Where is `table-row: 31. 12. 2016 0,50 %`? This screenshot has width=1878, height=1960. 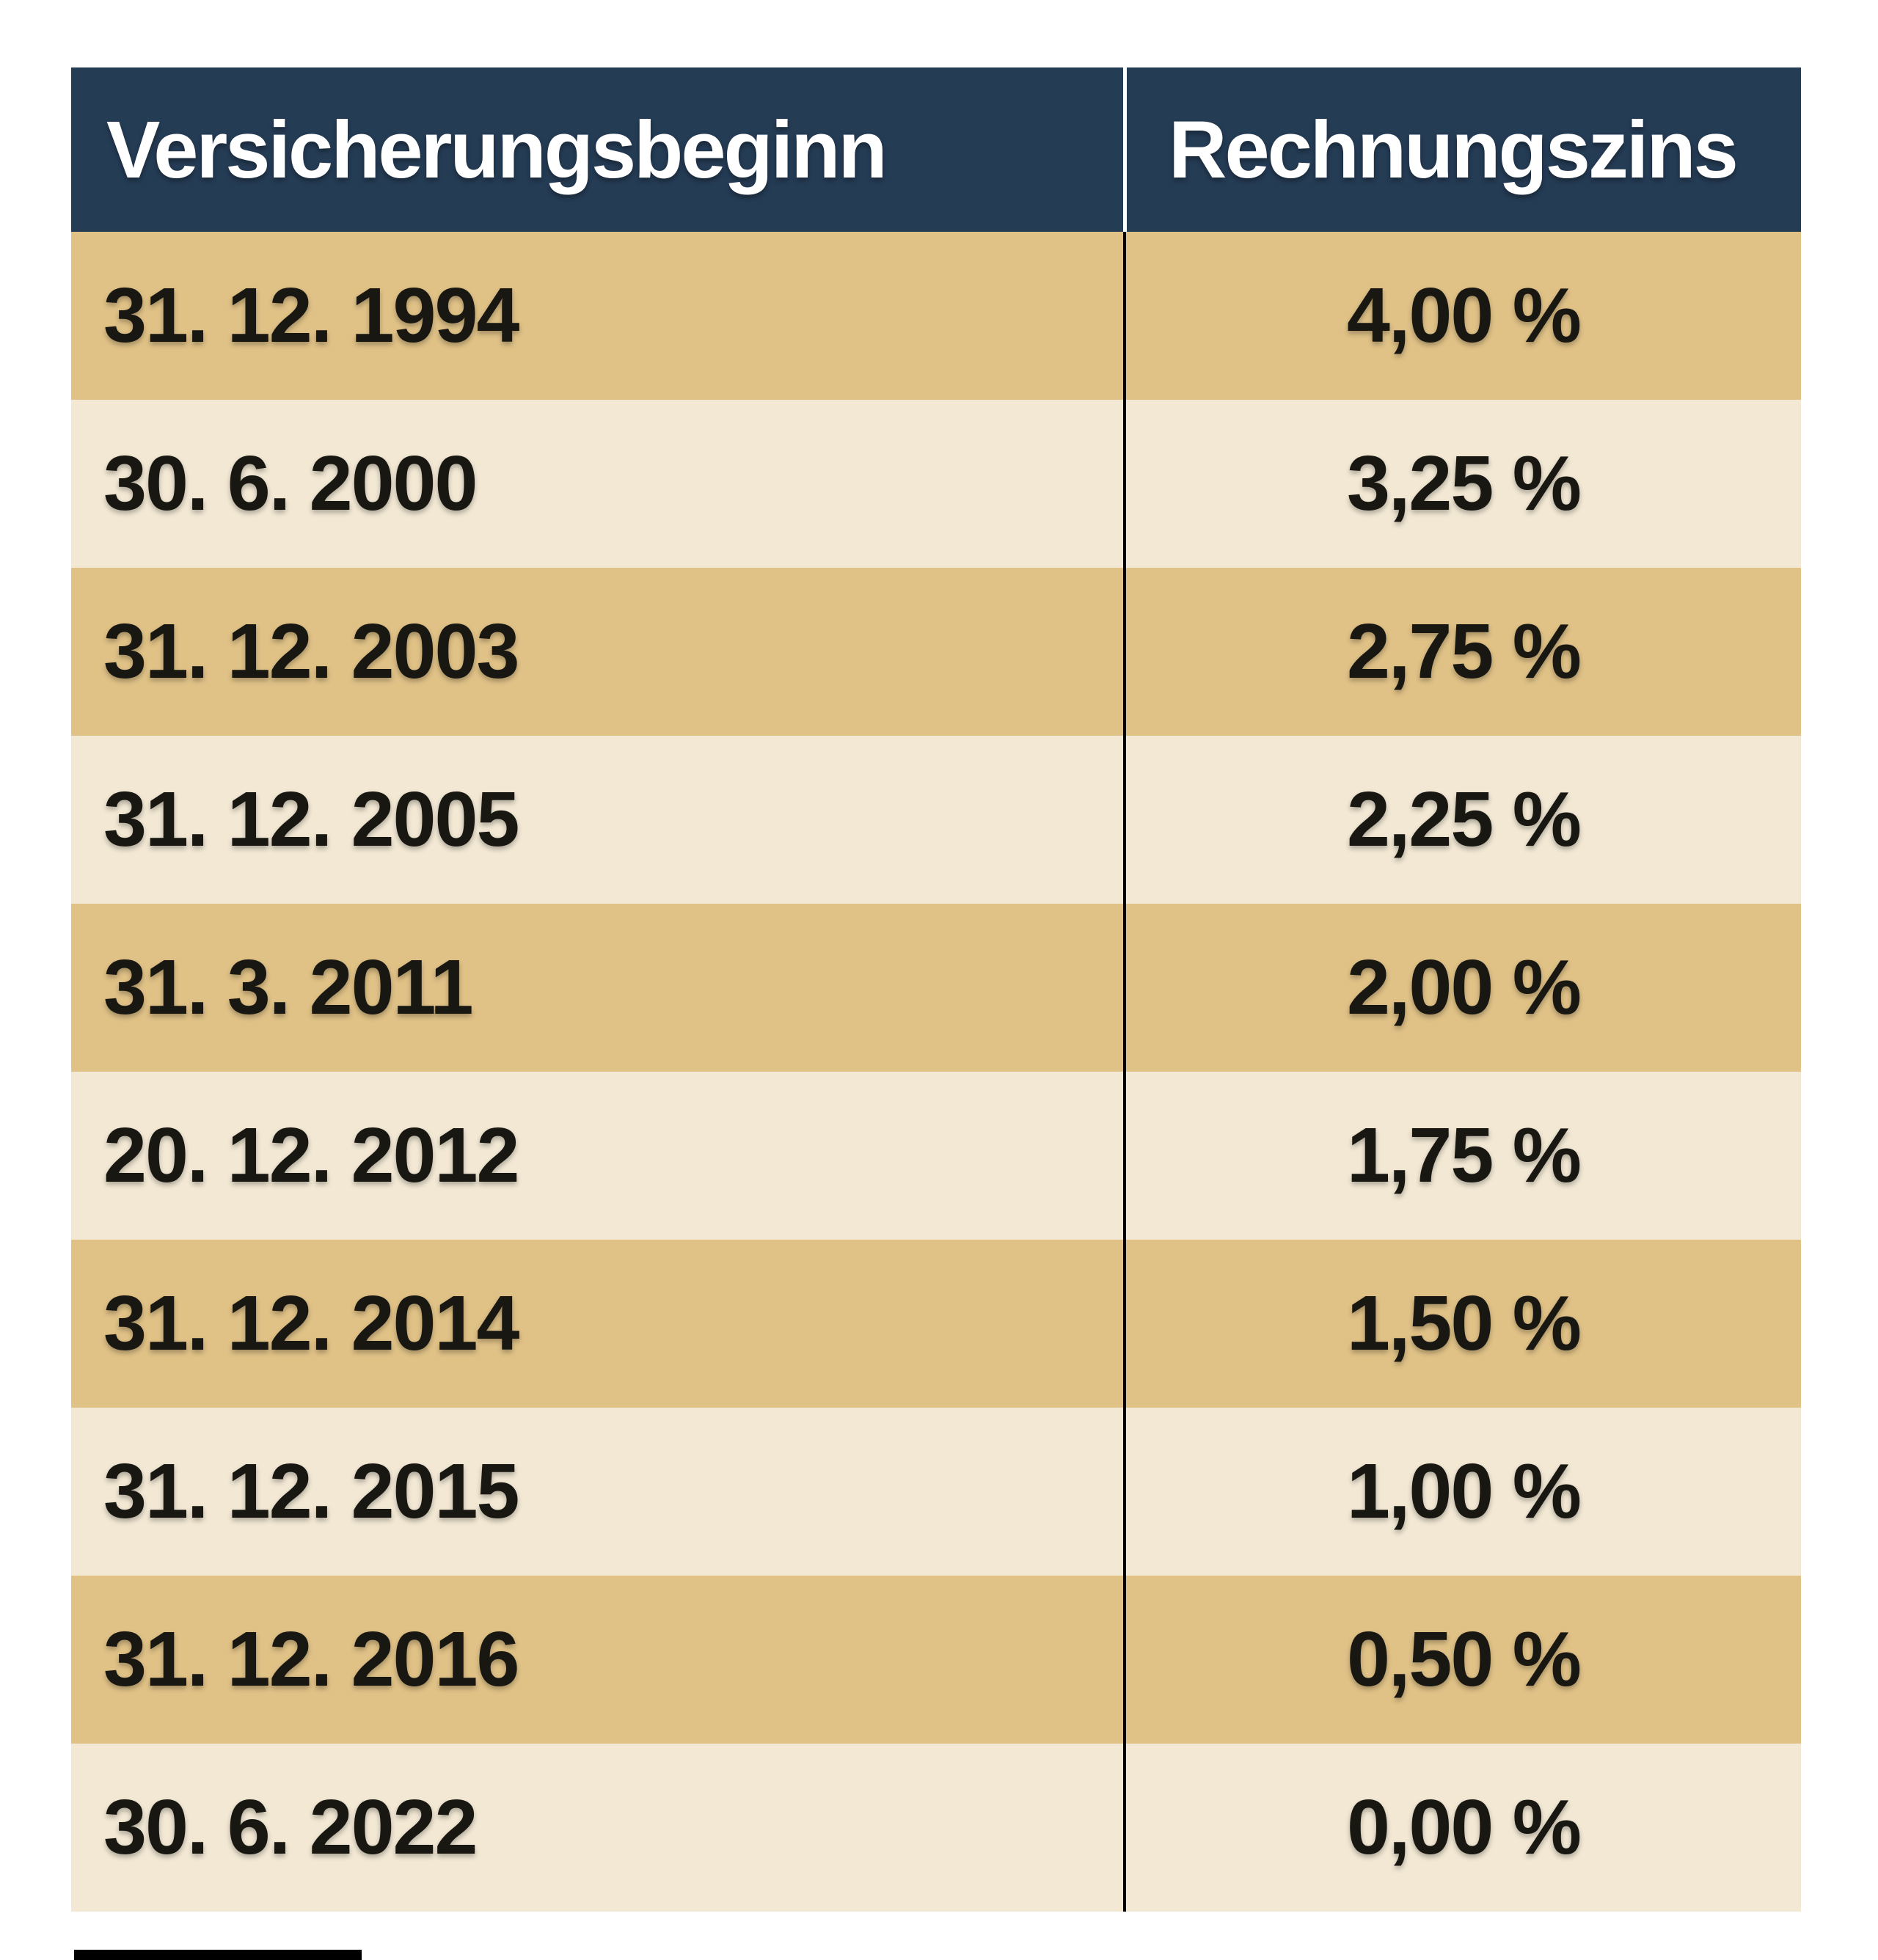
table-row: 31. 12. 2016 0,50 % is located at coordinates (936, 1660).